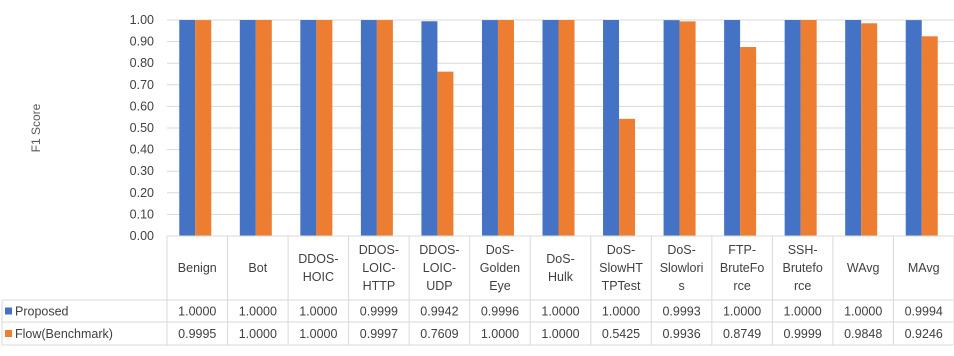  I want to click on table-value: 0.9994, so click(924, 312).